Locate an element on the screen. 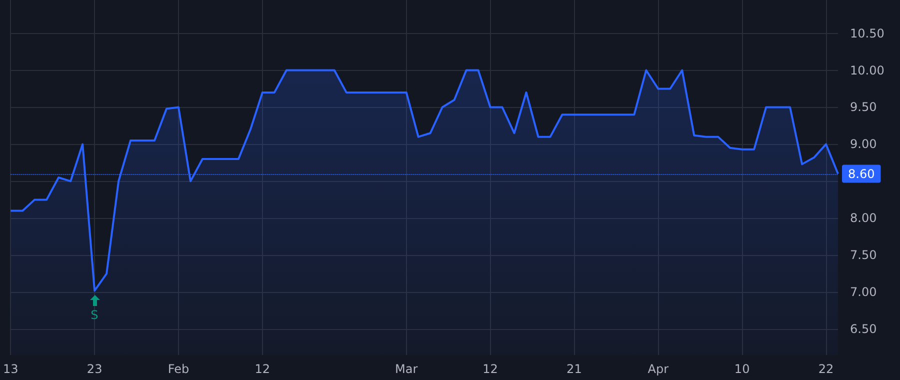 This screenshot has height=380, width=900. ref-line-label: 8.60 is located at coordinates (861, 173).